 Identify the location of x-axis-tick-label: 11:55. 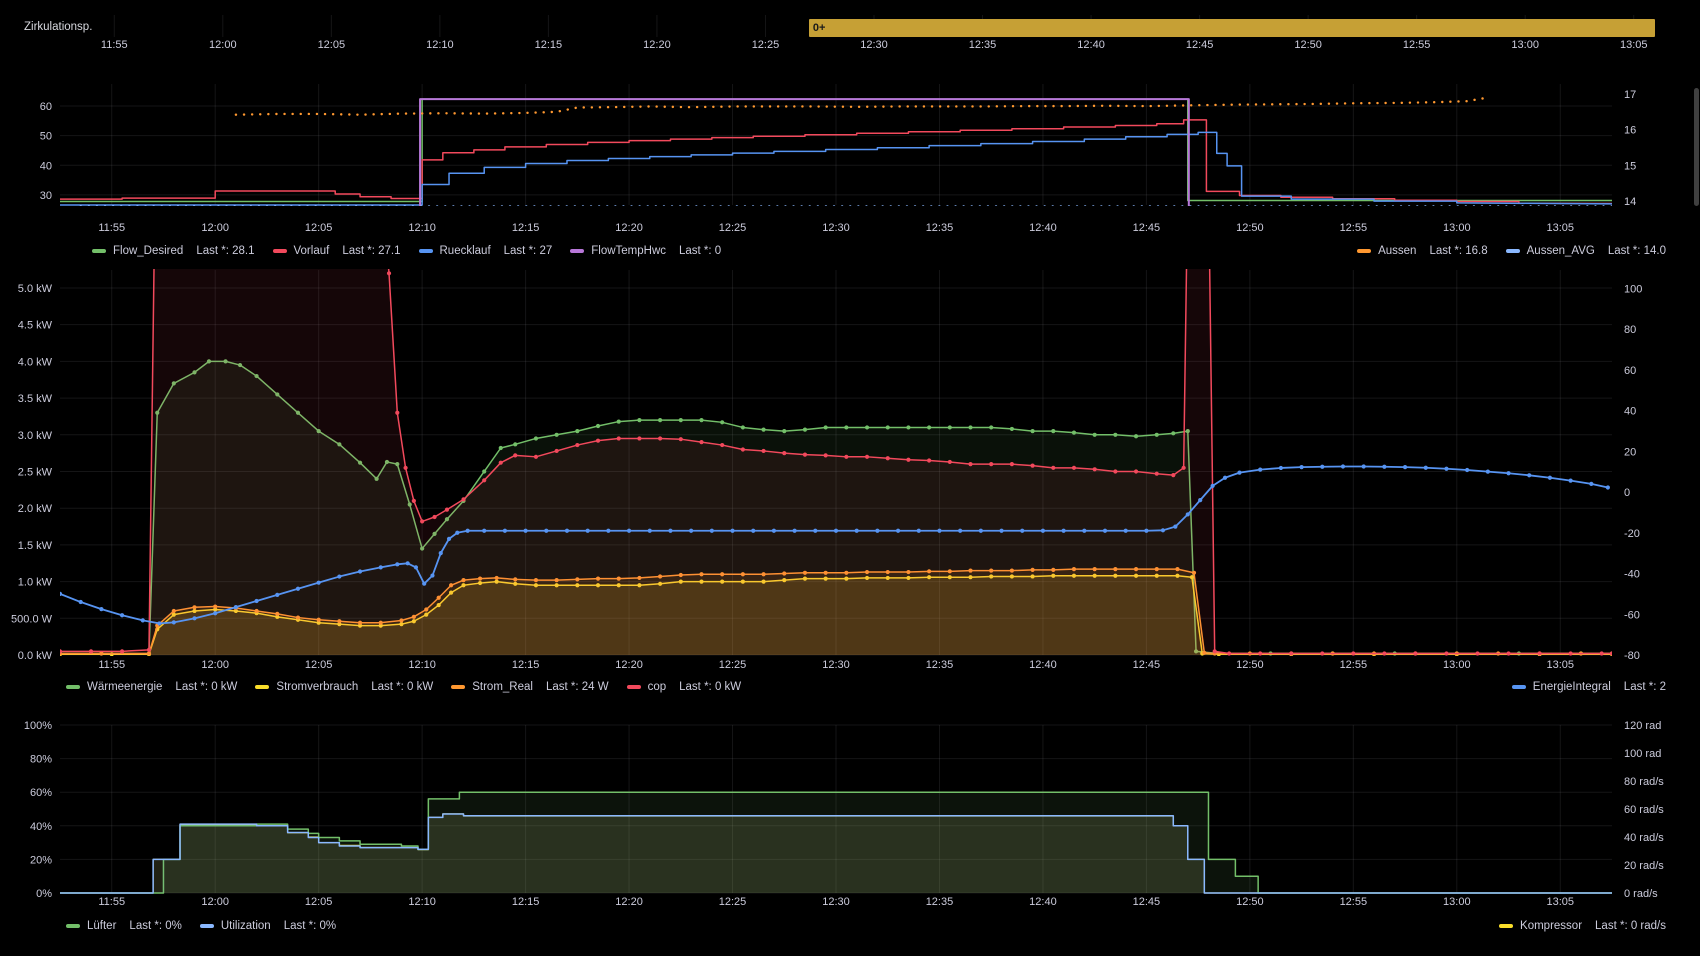
(111, 902).